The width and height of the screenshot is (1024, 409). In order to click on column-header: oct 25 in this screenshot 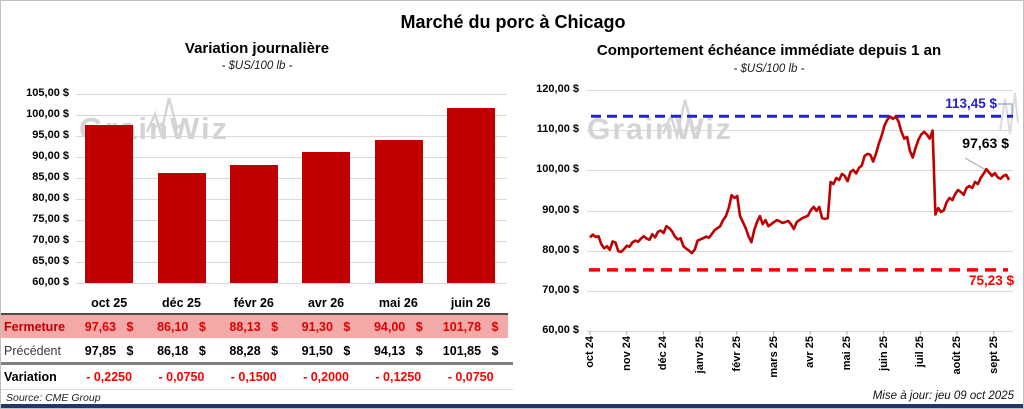, I will do `click(109, 302)`.